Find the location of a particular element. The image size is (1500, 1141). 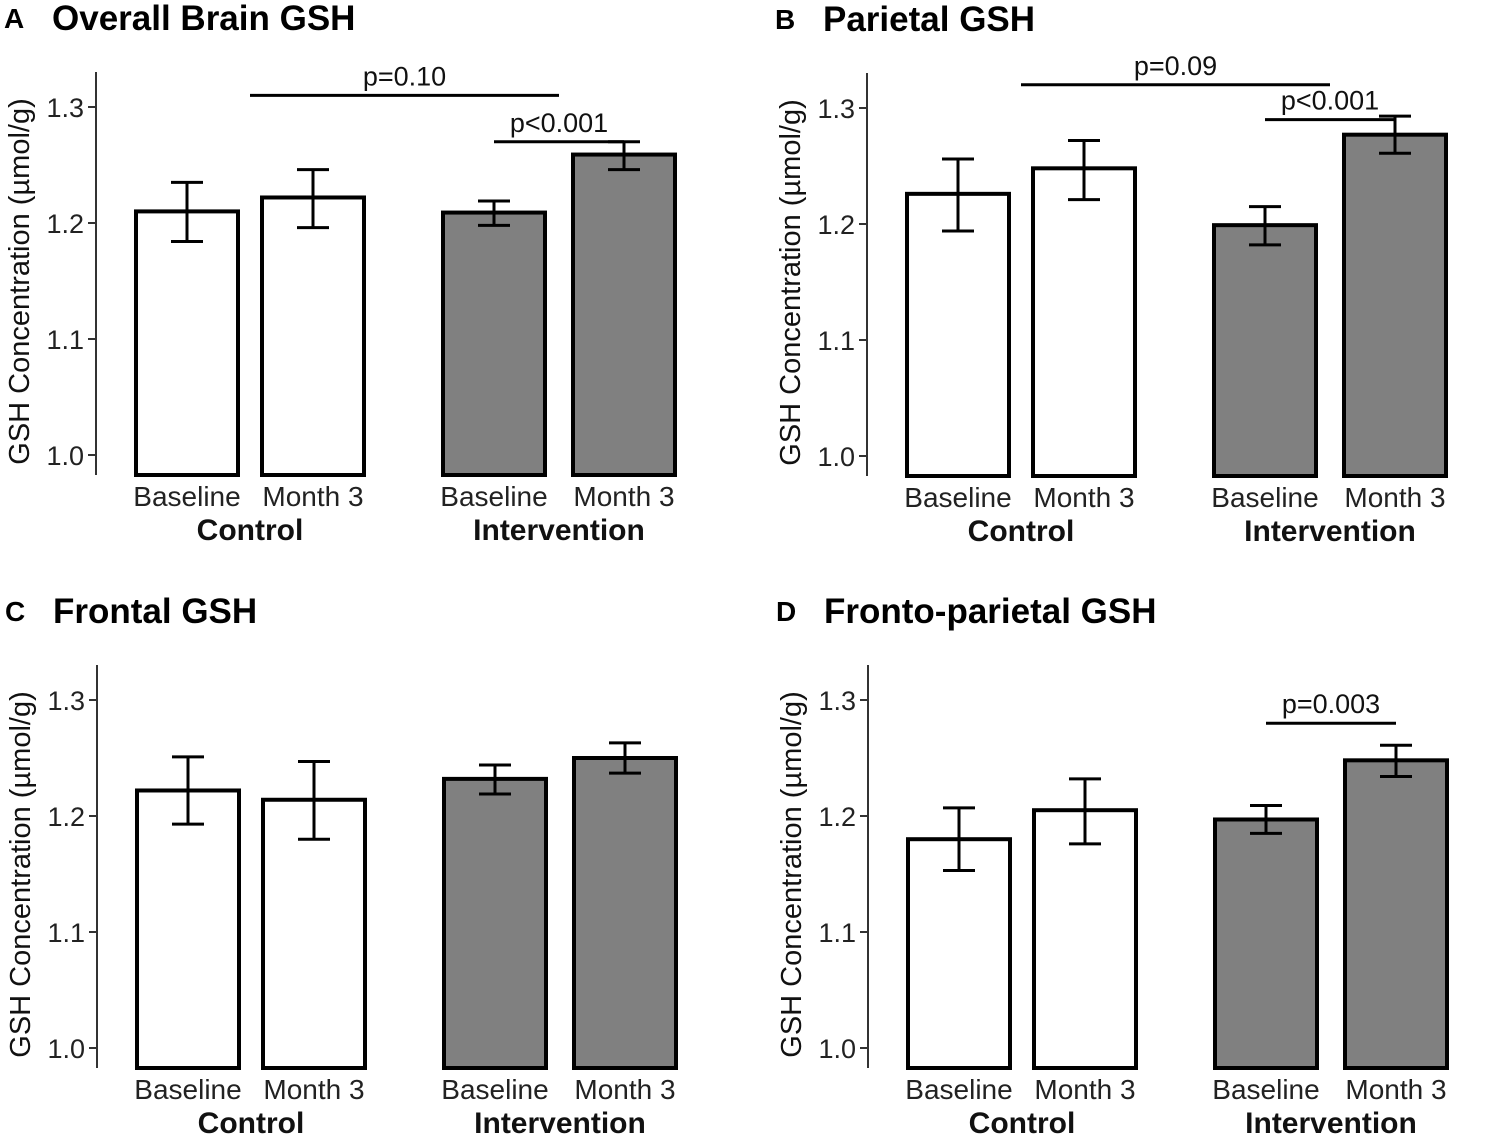

panel-letter: A is located at coordinates (14, 18).